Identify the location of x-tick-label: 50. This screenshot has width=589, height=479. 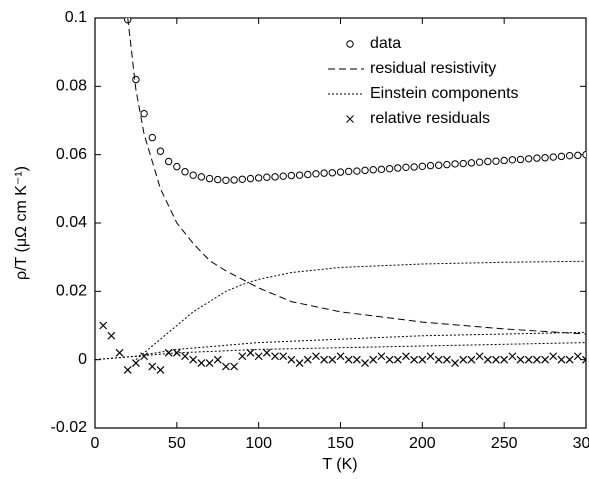
(177, 443).